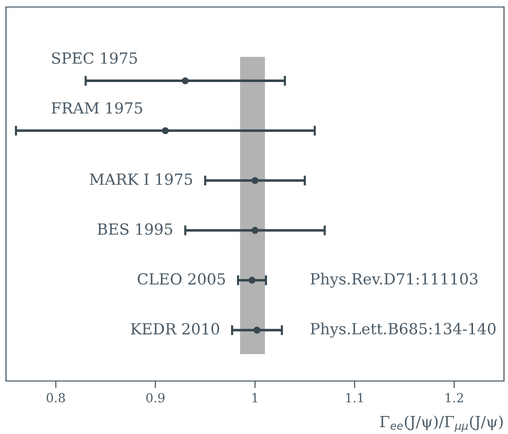  What do you see at coordinates (394, 280) in the screenshot?
I see `annotation: Phys.Rev.D71:111103` at bounding box center [394, 280].